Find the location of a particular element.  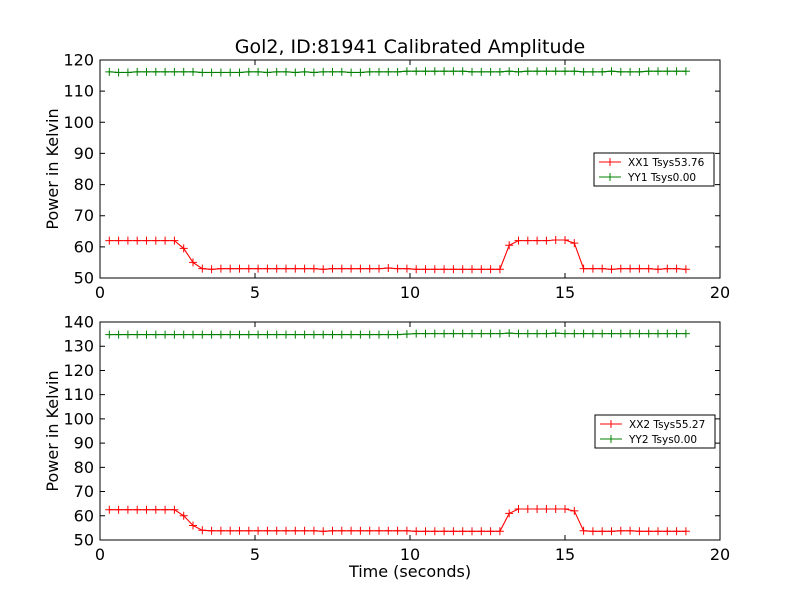

legend-label: YY1 Tsys0.00 is located at coordinates (661, 178).